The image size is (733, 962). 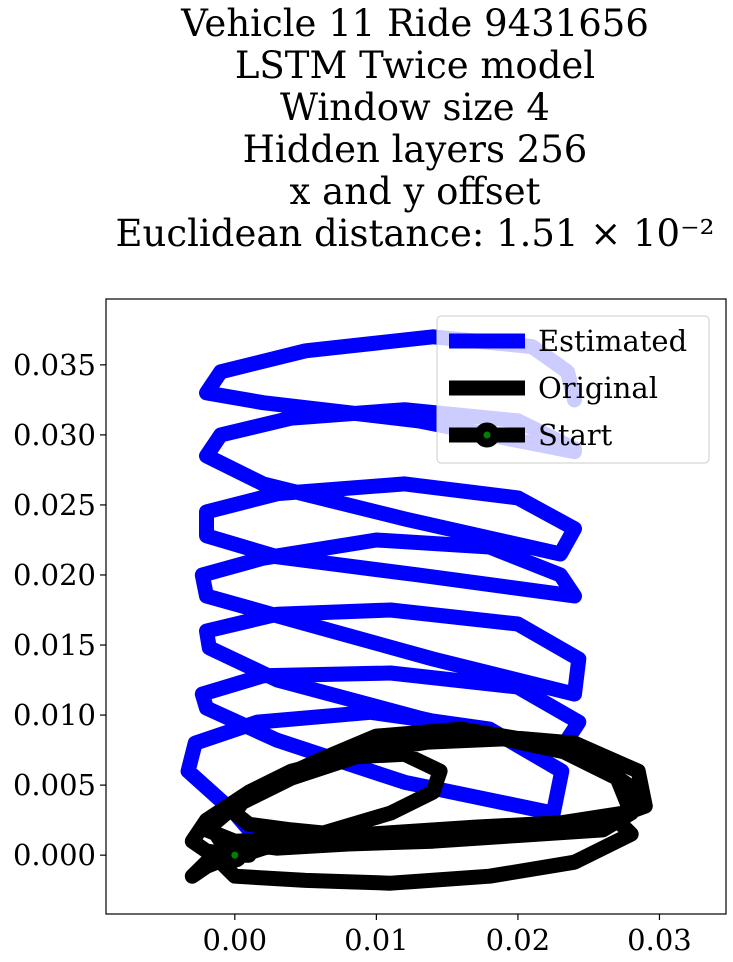 I want to click on legend-marker-start, so click(x=487, y=435).